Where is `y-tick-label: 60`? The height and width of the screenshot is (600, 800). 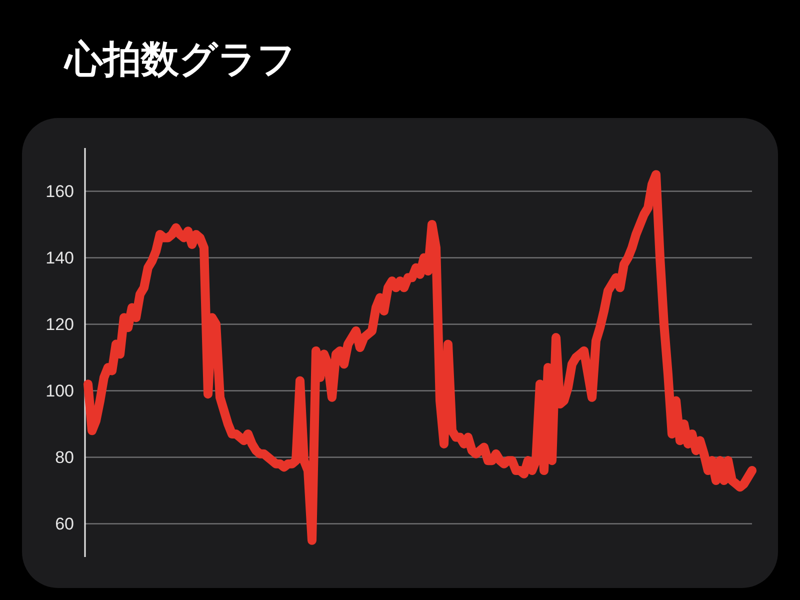 y-tick-label: 60 is located at coordinates (64, 524).